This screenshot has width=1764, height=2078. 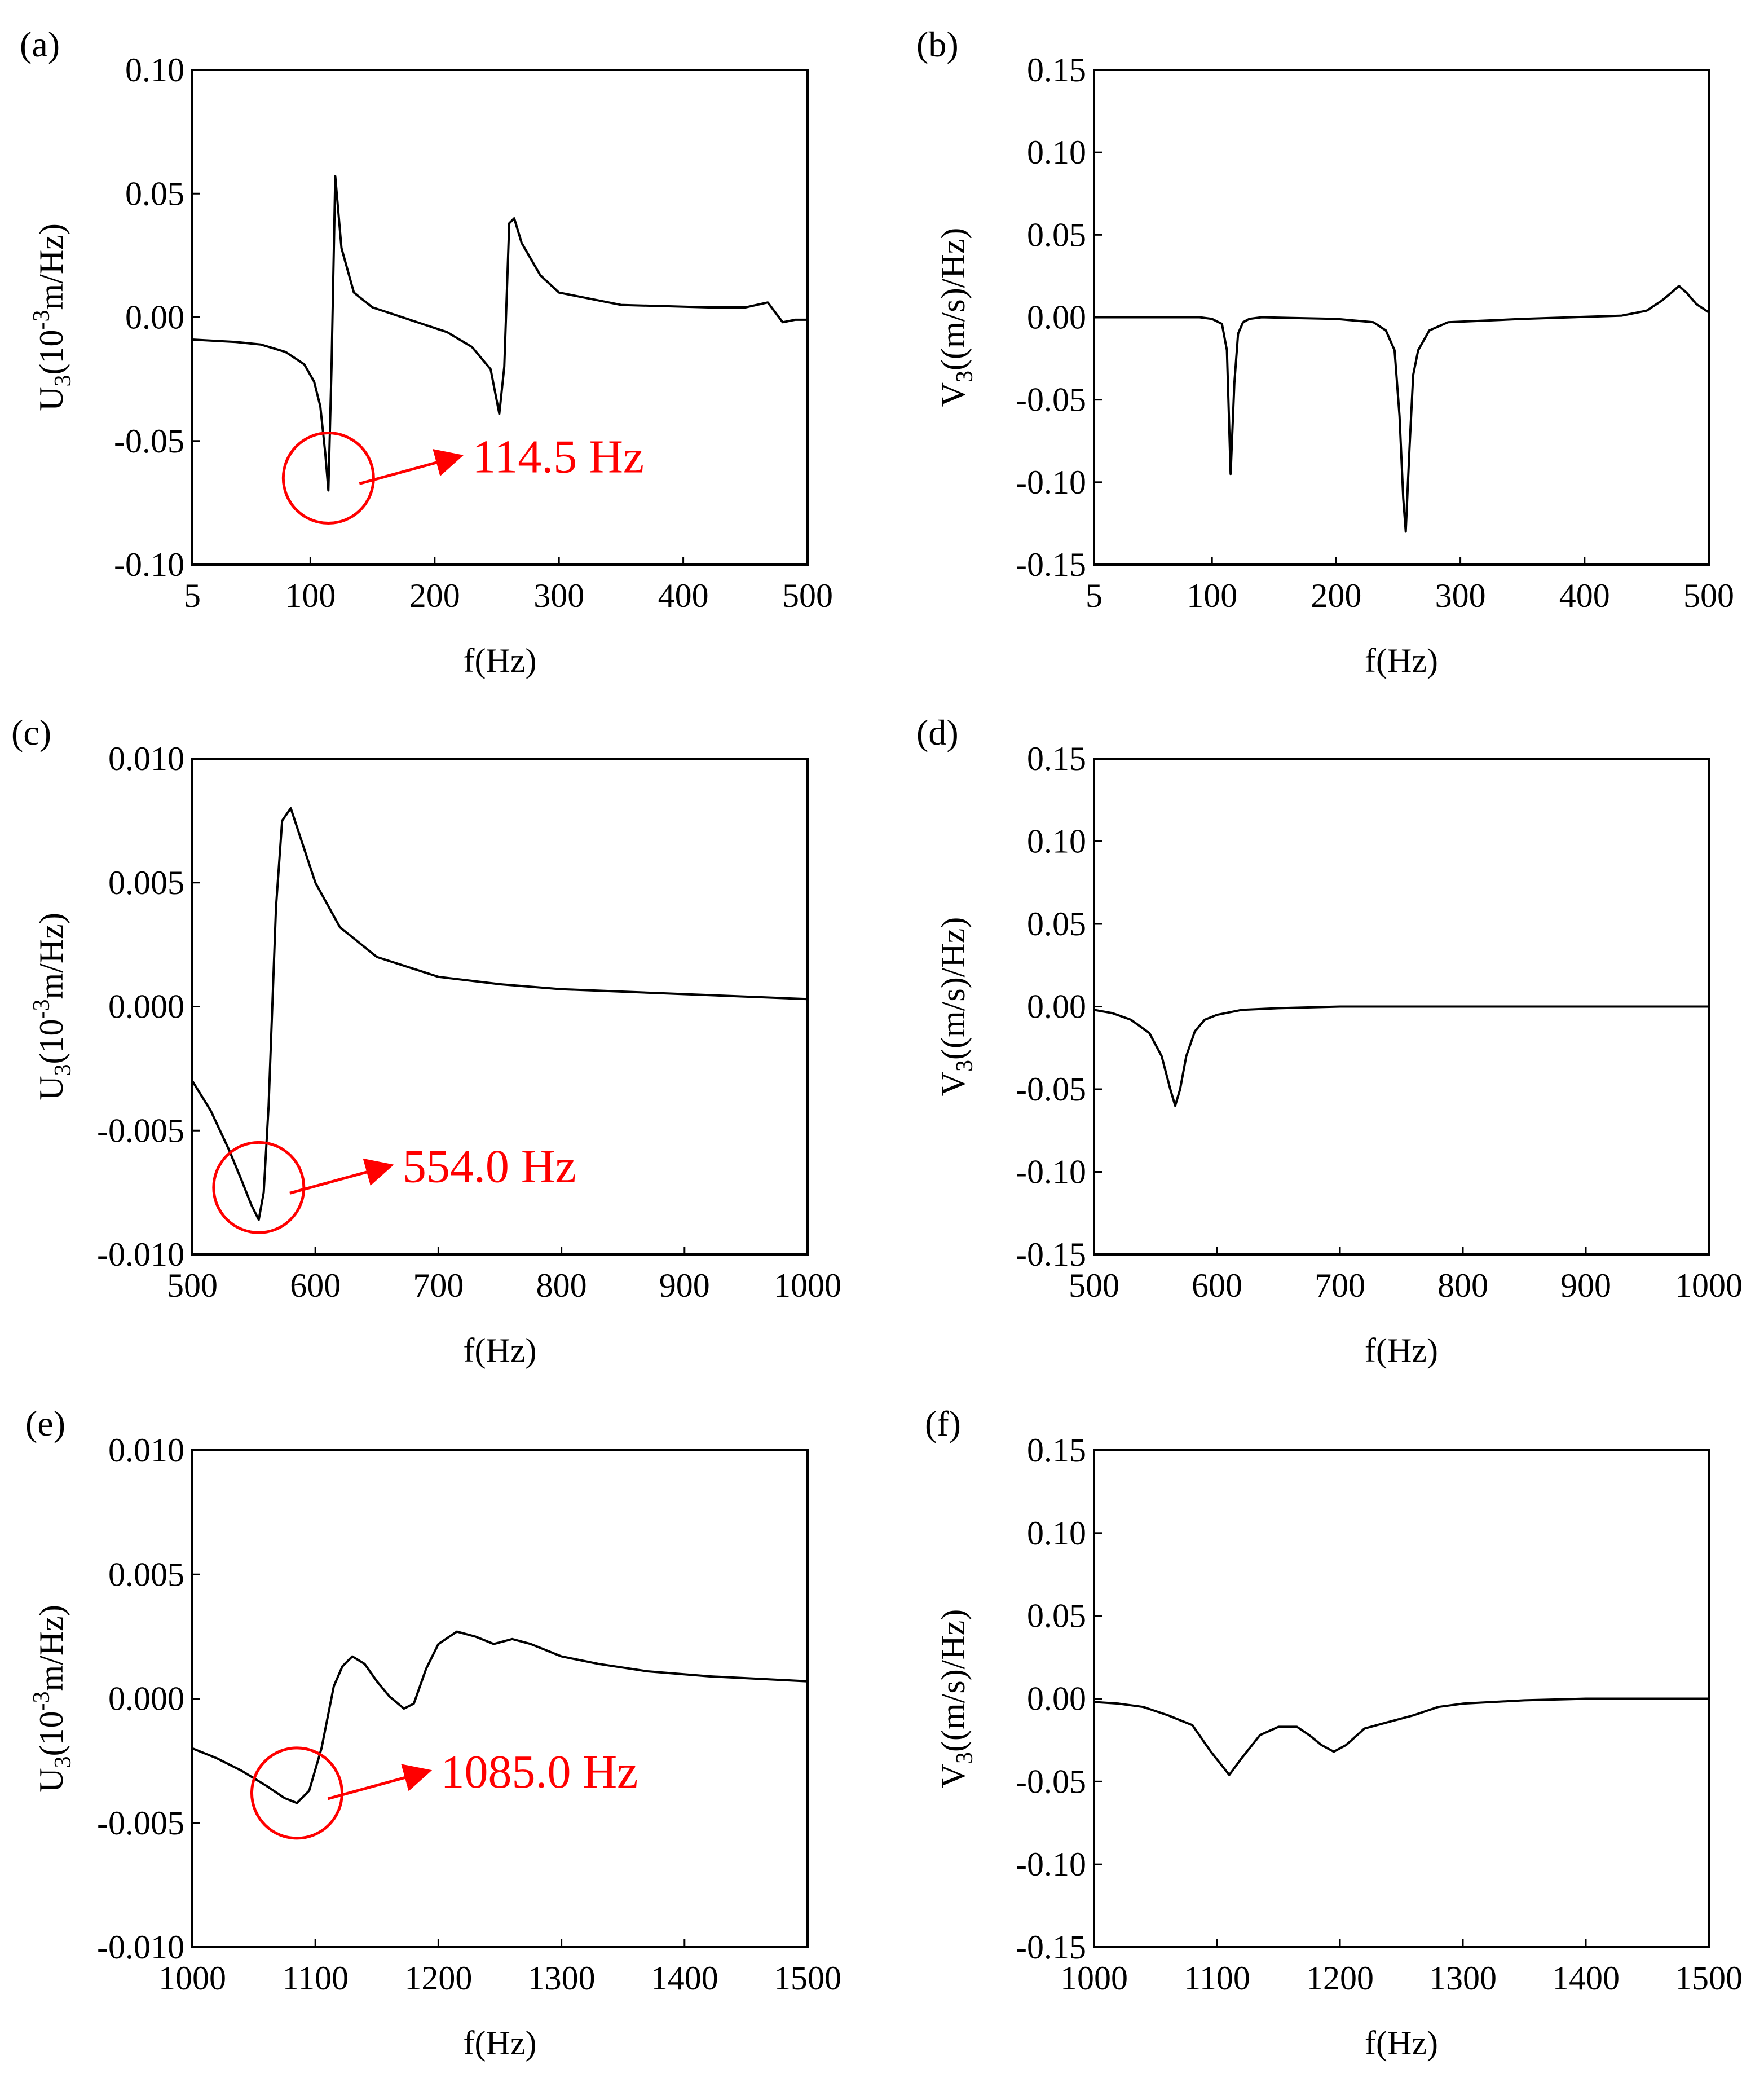 I want to click on panel-label: (e), so click(x=45, y=1423).